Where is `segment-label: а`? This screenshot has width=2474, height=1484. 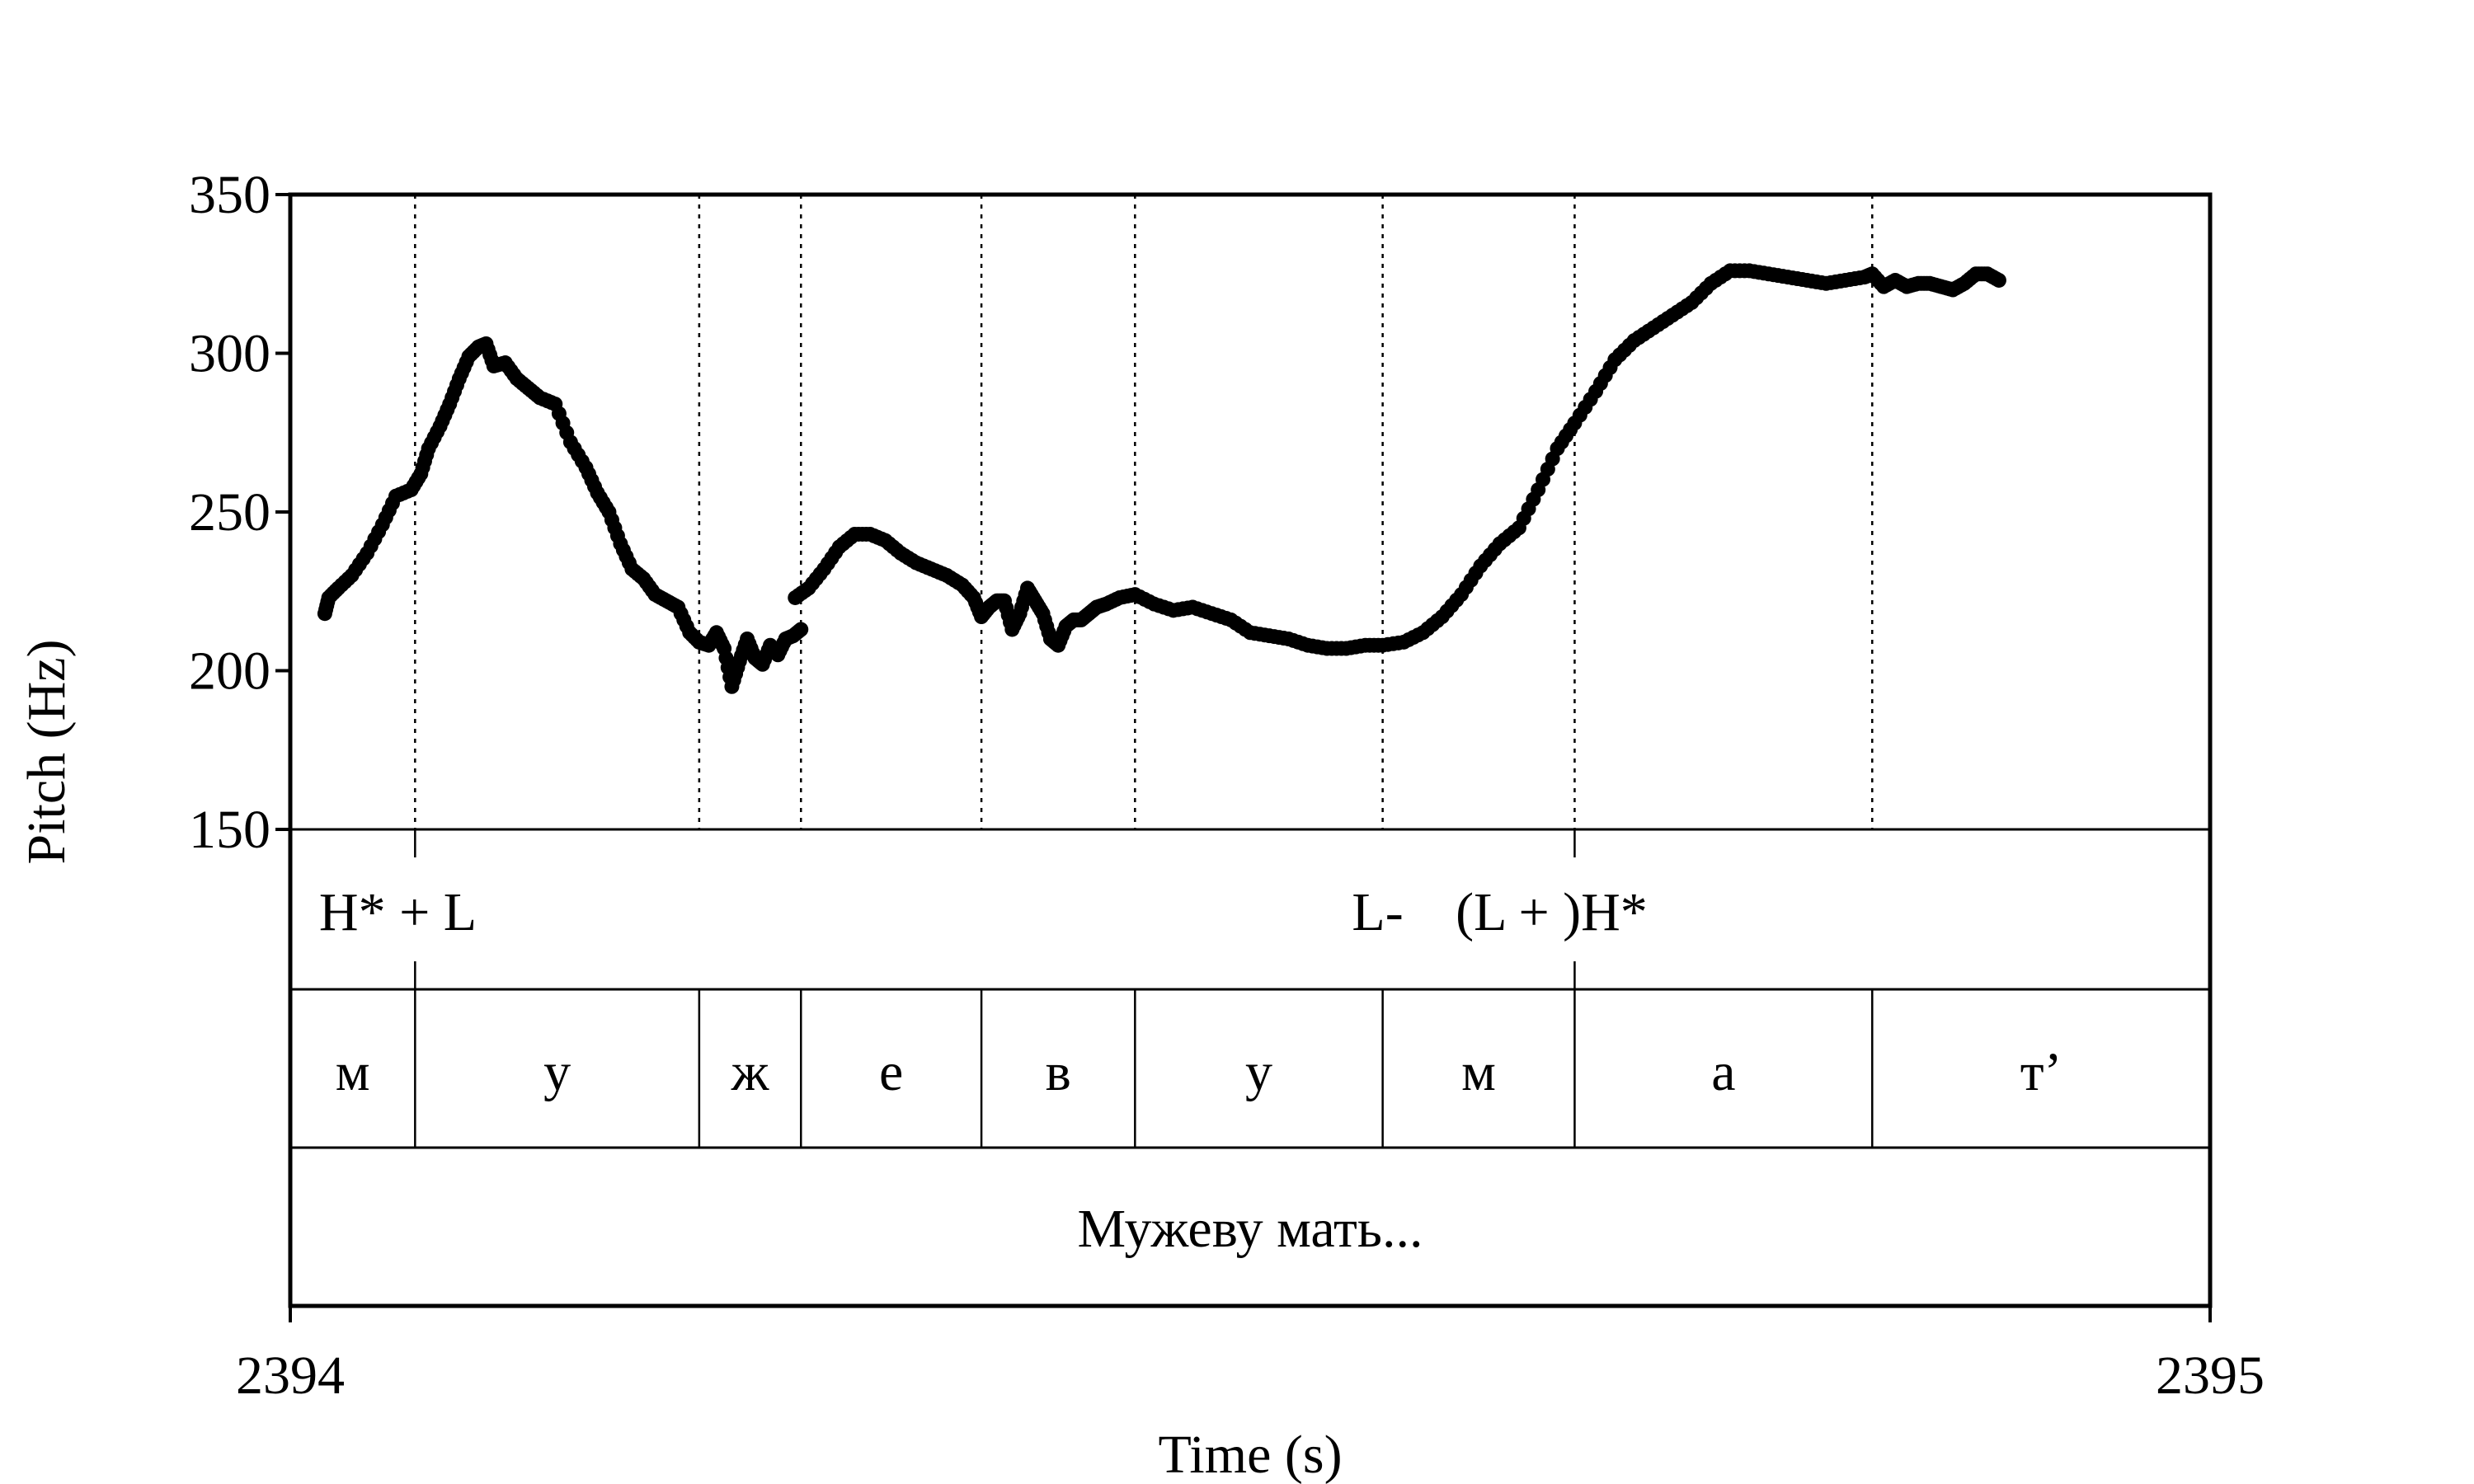 segment-label: а is located at coordinates (1723, 1072).